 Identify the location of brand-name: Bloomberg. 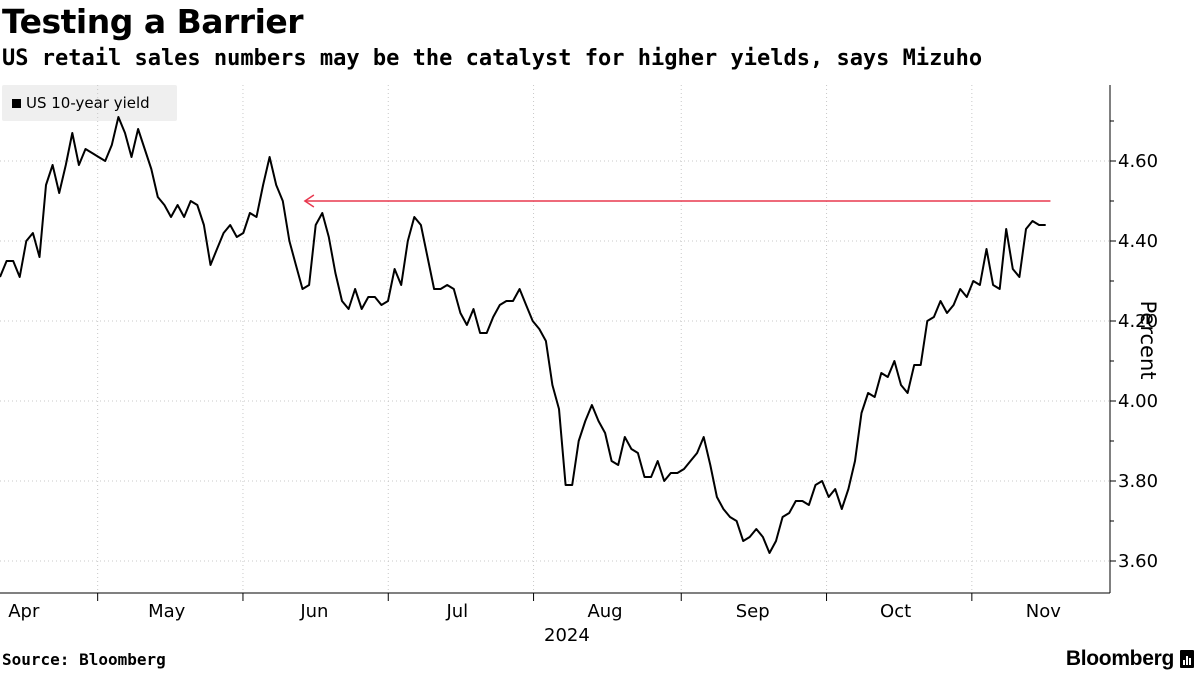
(1119, 658).